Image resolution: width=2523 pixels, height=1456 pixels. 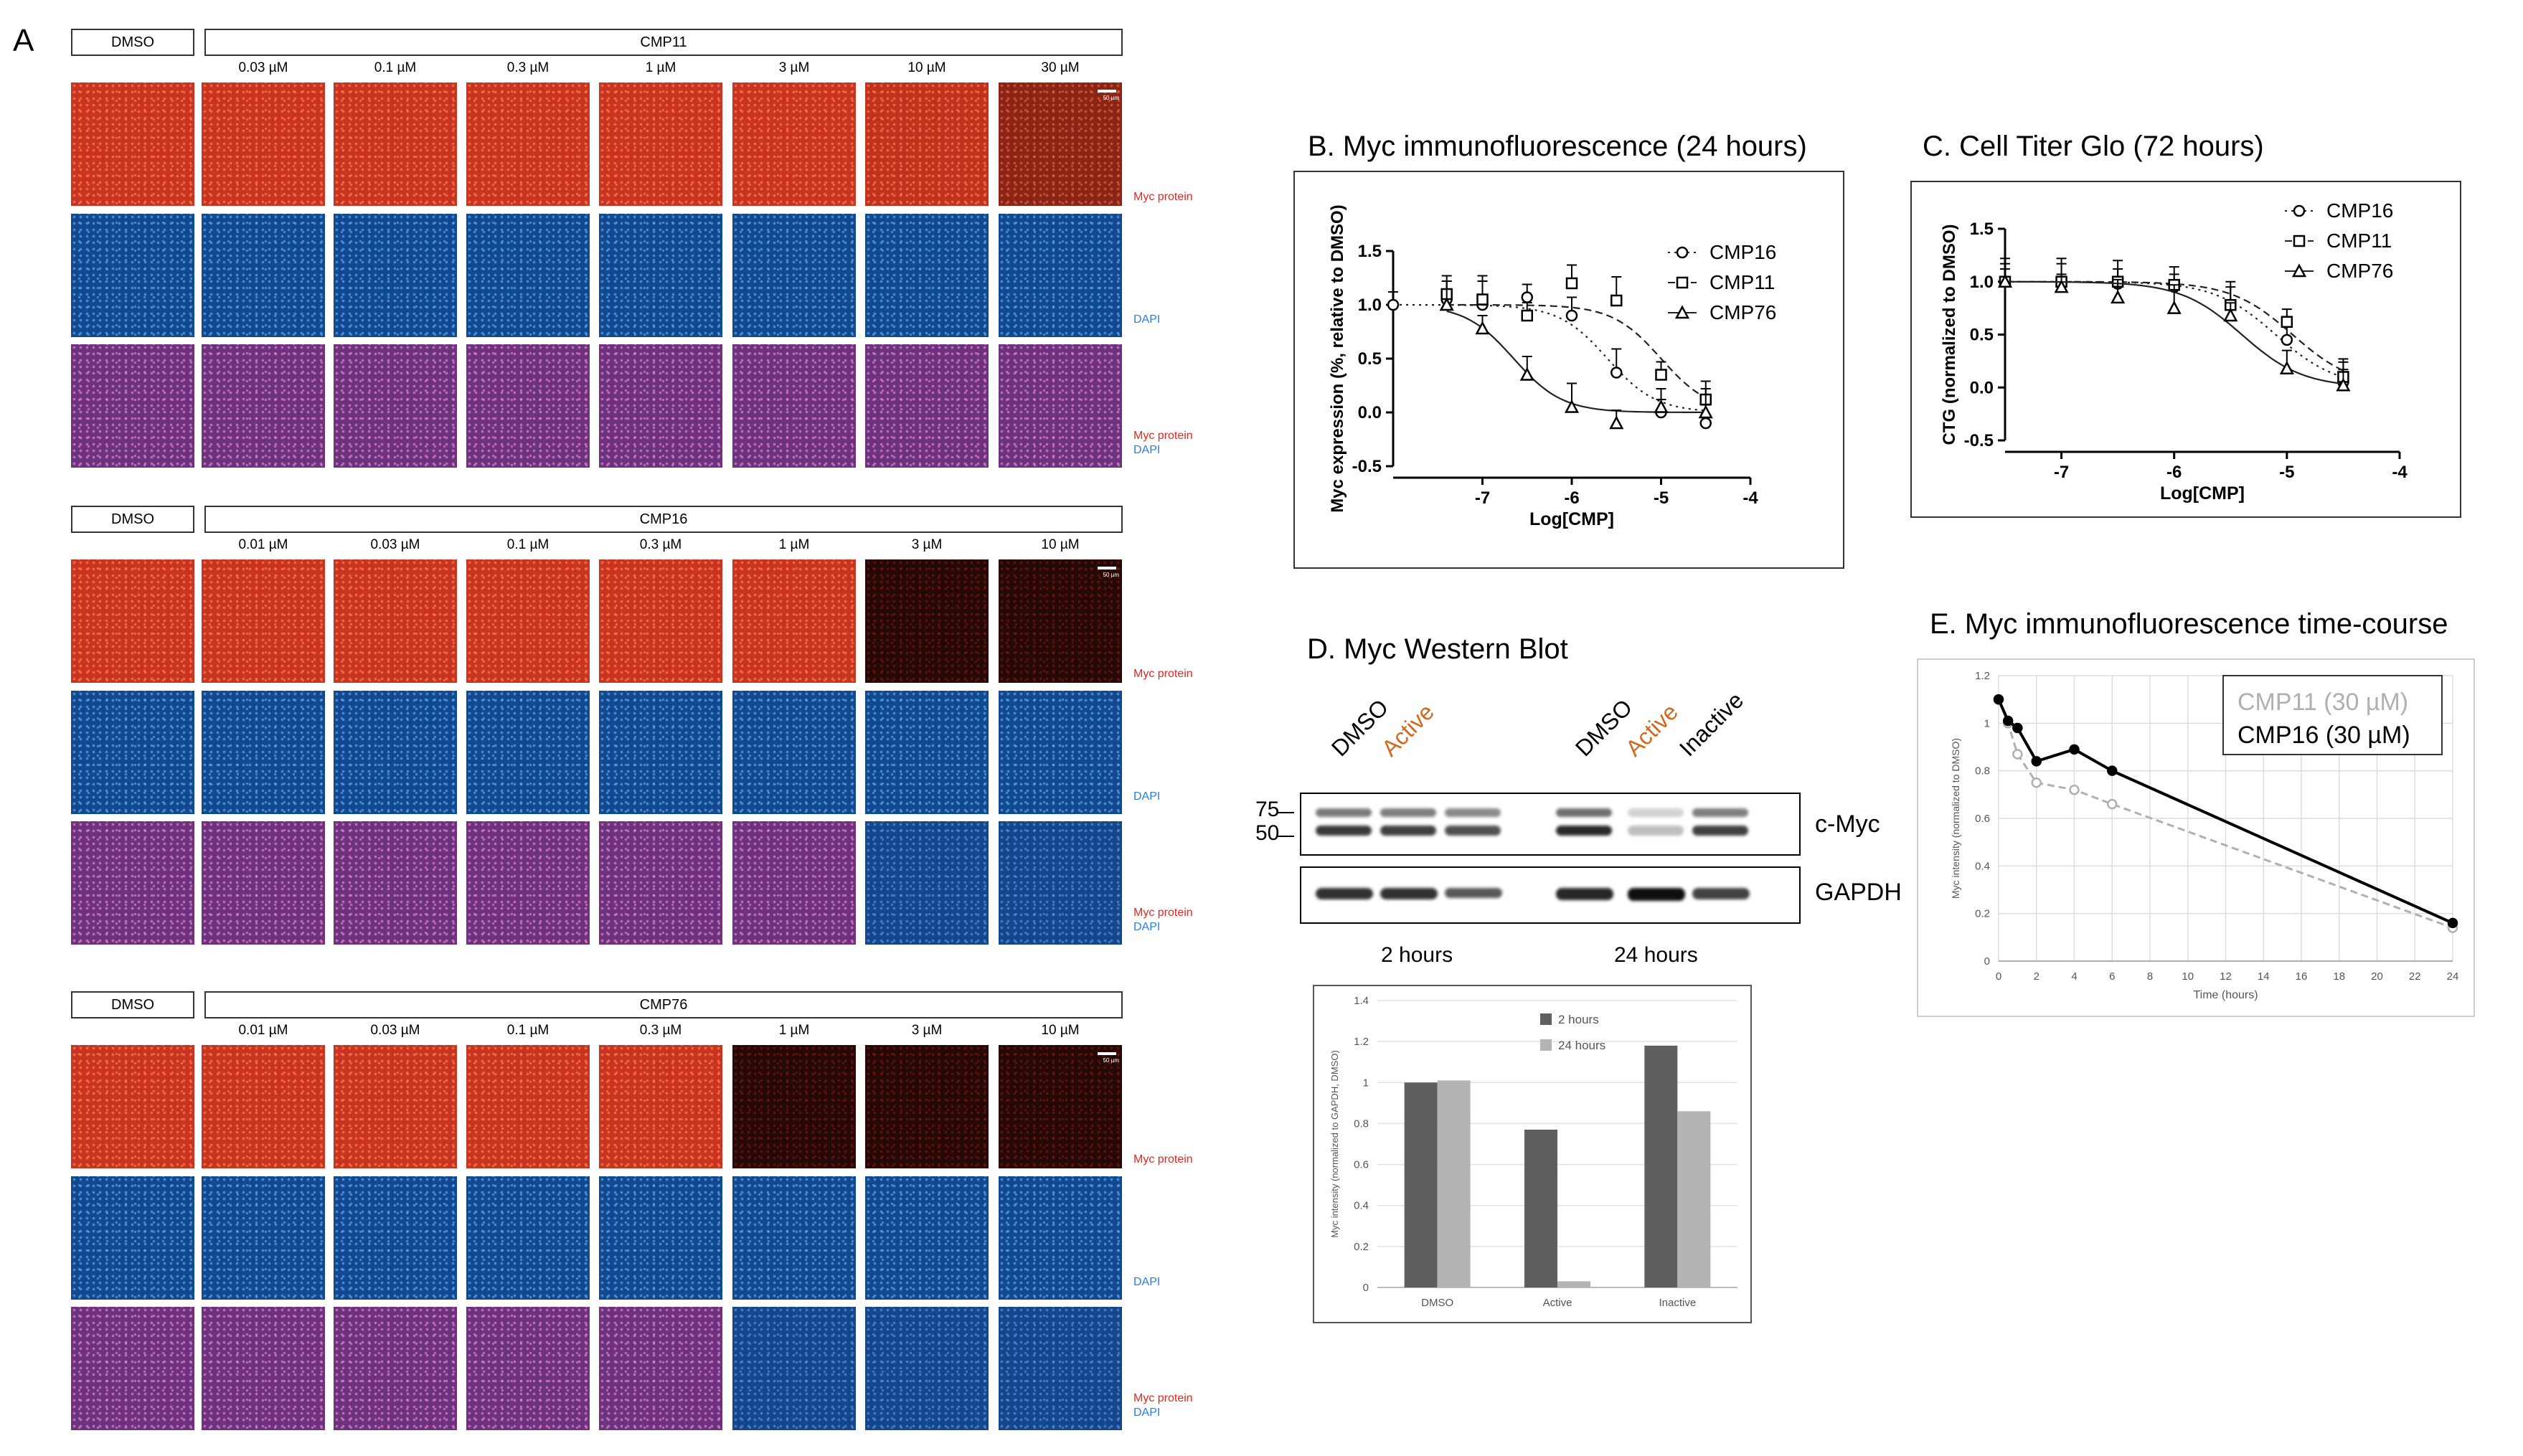 I want to click on concentration-label: 0.03 µM, so click(x=395, y=544).